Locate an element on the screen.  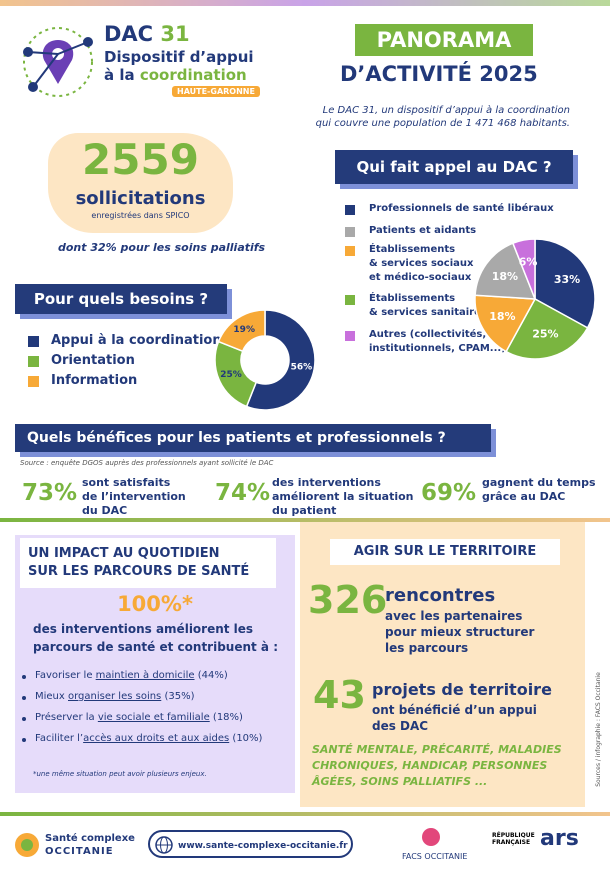
text-line: ont bénéficié d’un appui is located at coordinates (454, 710).